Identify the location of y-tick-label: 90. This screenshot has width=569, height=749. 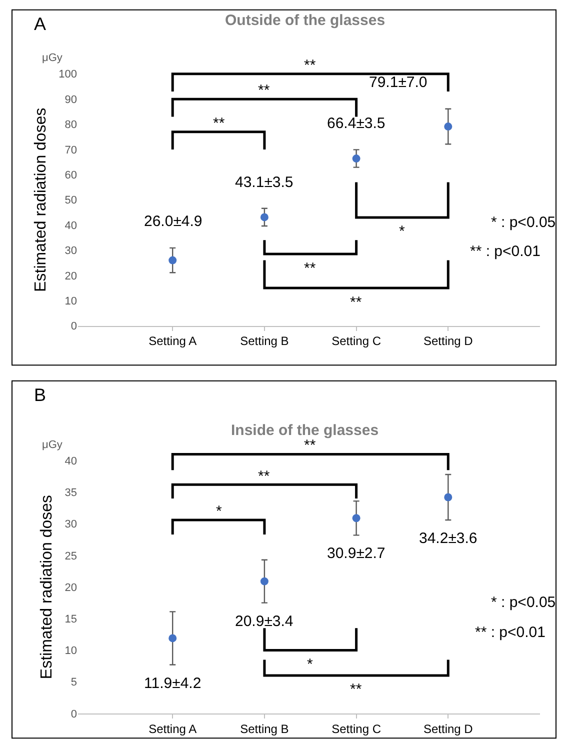
(70, 100).